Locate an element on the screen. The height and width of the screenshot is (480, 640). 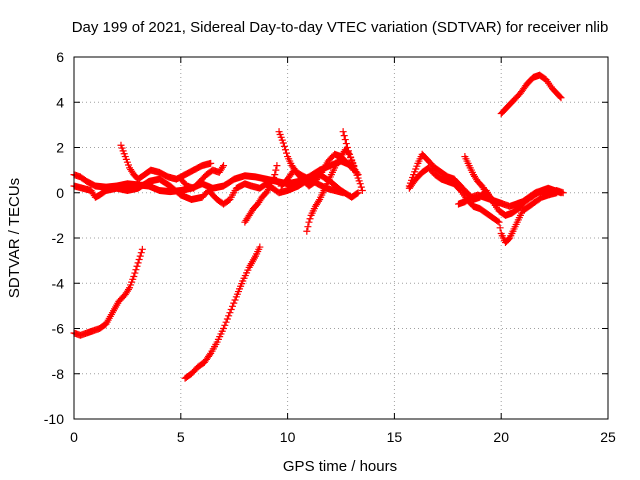
y-axis-label: SDTVAR / TECUs is located at coordinates (14, 238).